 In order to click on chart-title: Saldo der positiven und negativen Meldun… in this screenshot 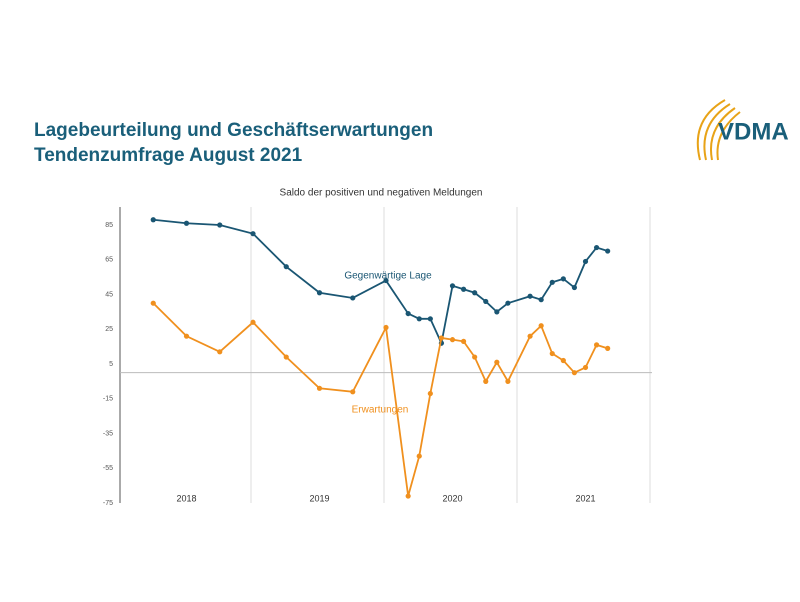, I will do `click(381, 193)`.